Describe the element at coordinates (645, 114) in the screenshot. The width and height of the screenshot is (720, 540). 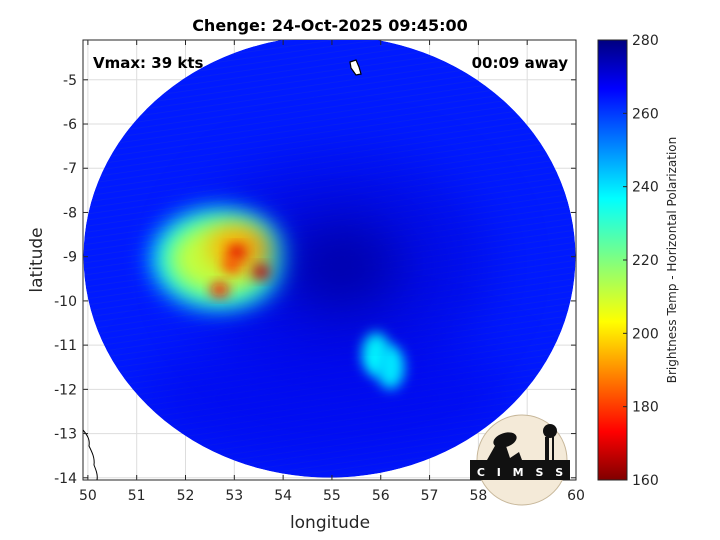
I see `colorbar-tick-label: 260` at that location.